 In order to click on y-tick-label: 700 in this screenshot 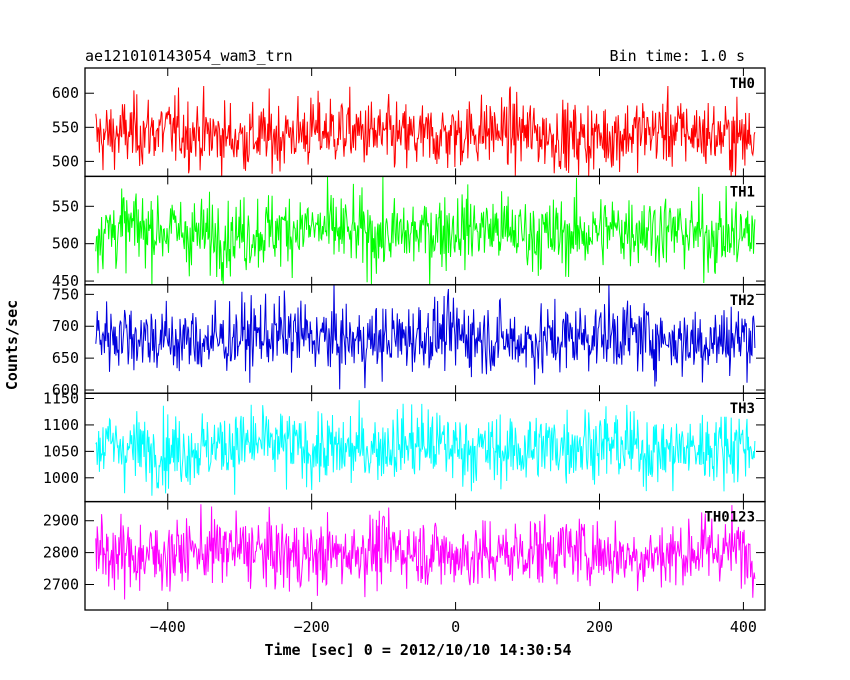, I will do `click(65, 326)`.